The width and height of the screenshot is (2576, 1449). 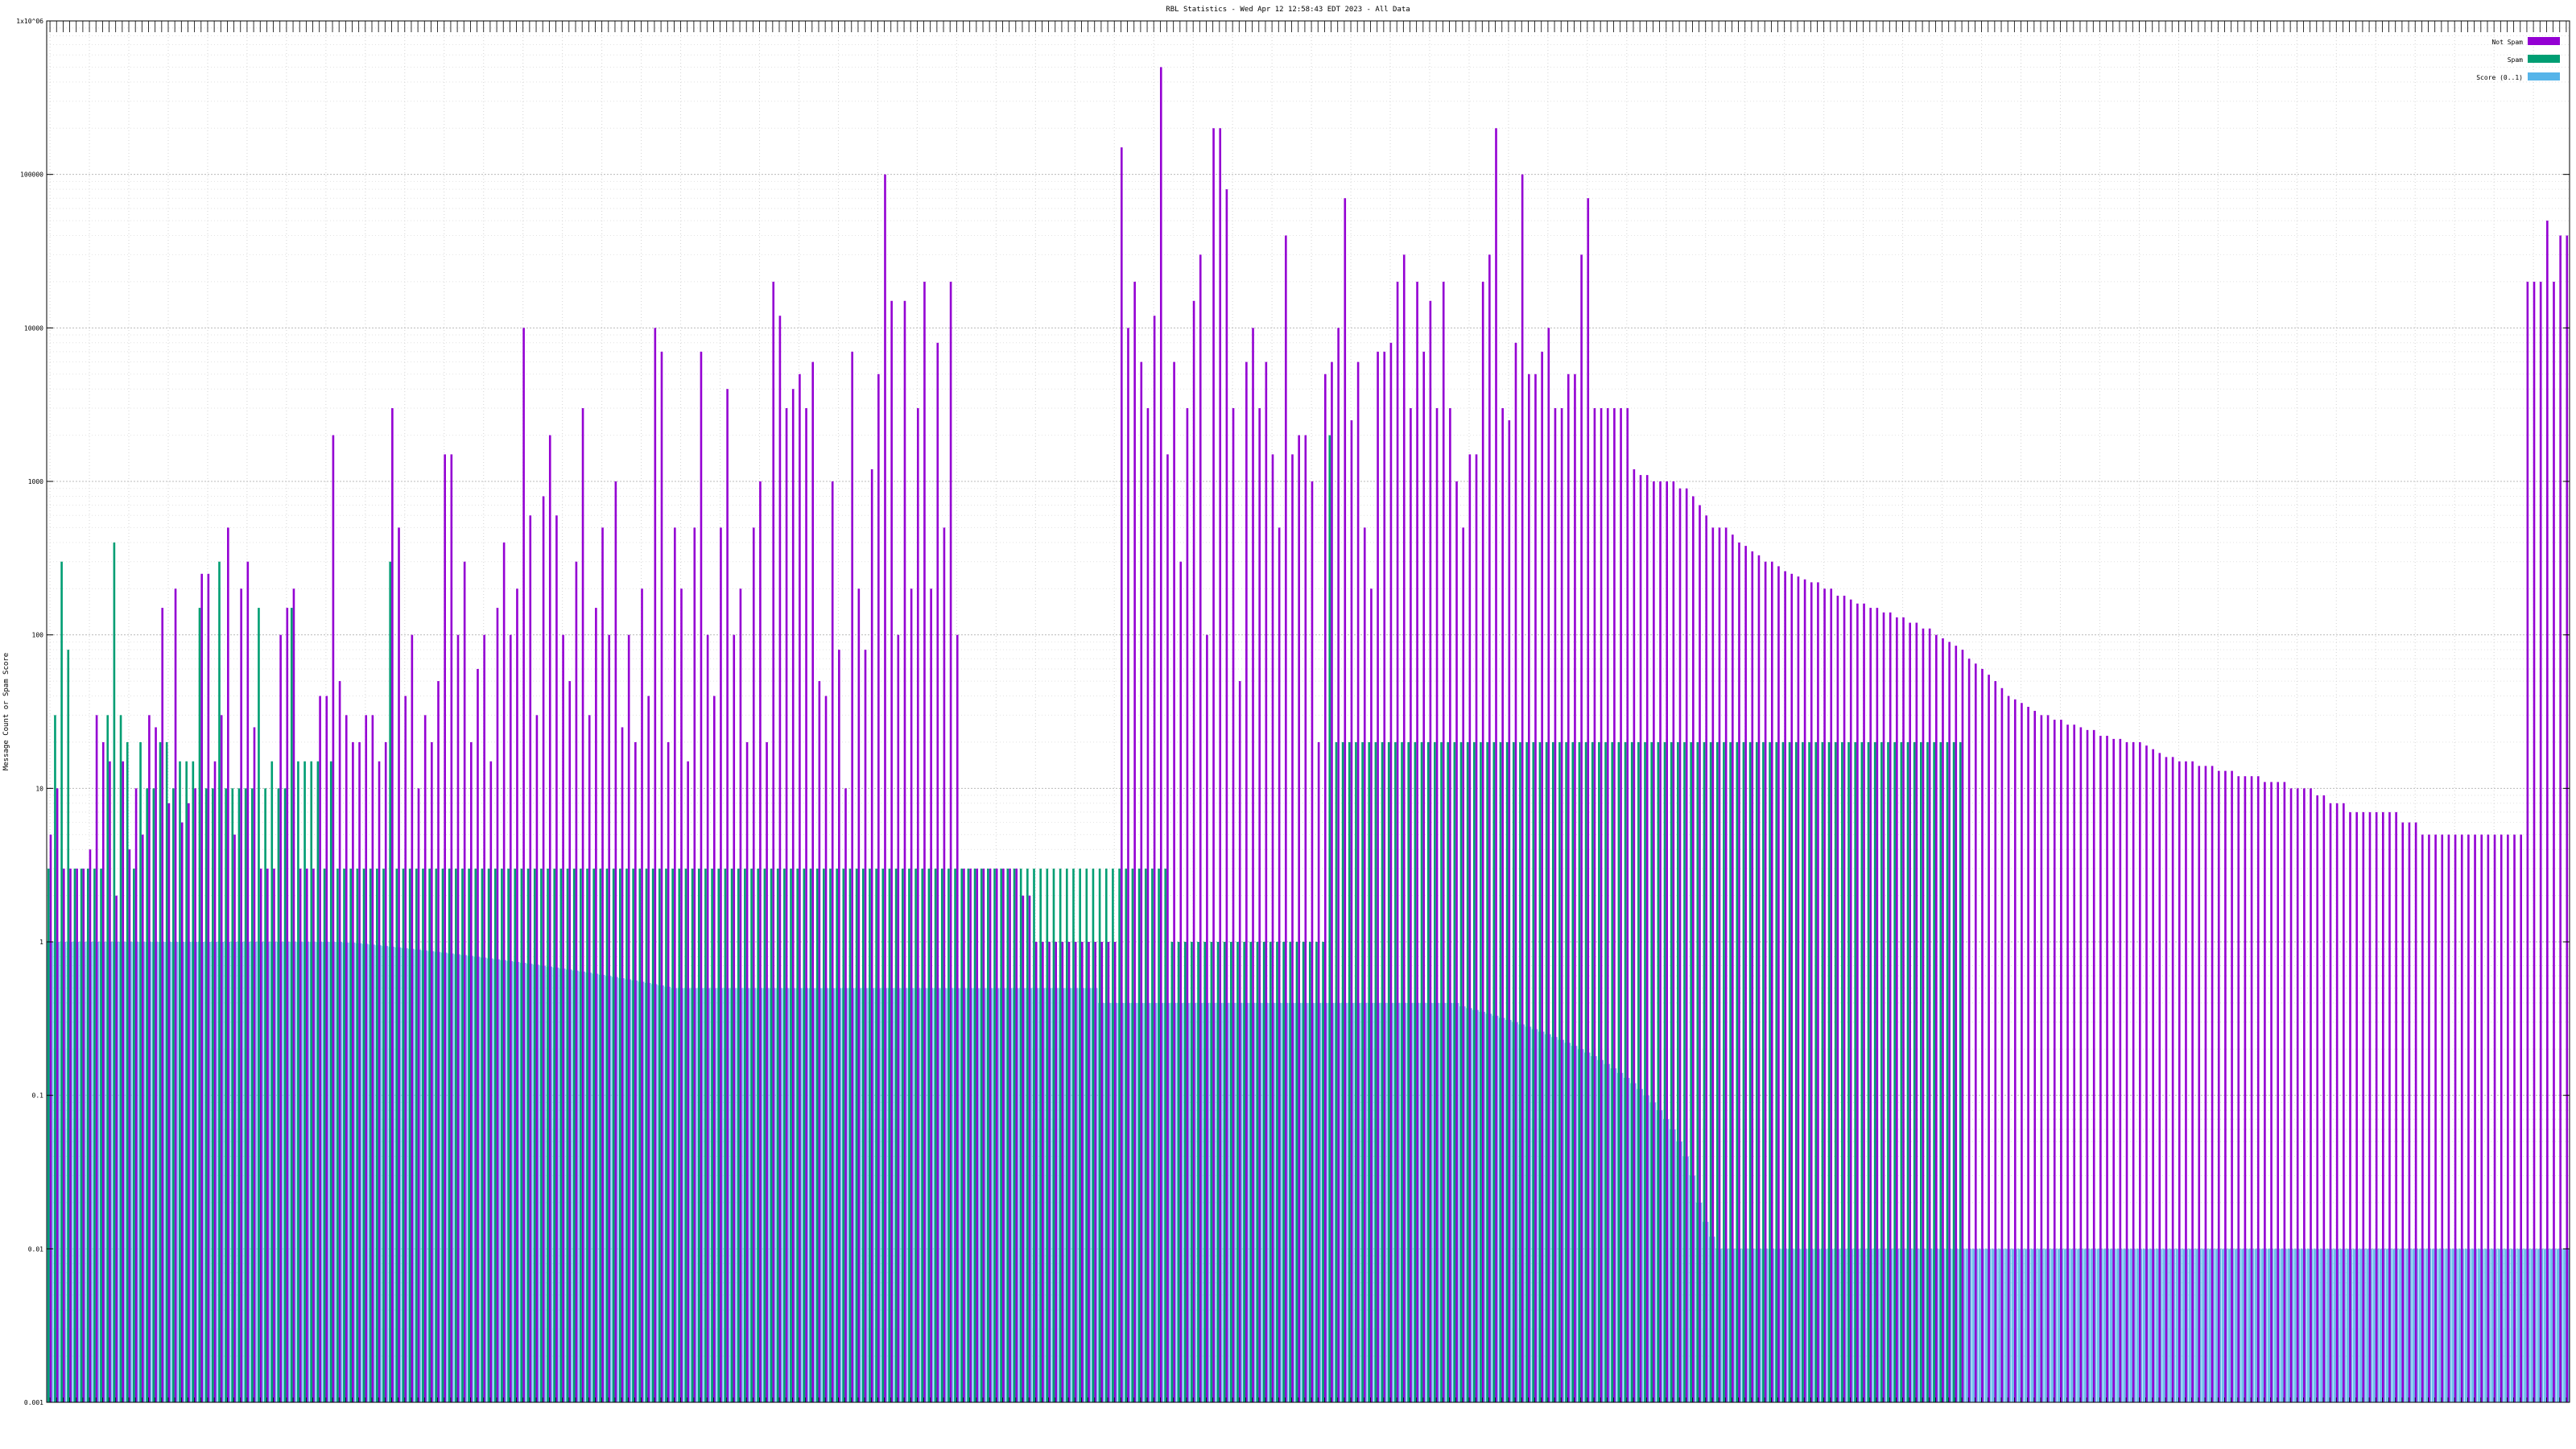 What do you see at coordinates (38, 1096) in the screenshot?
I see `y-tick-label: 0.1` at bounding box center [38, 1096].